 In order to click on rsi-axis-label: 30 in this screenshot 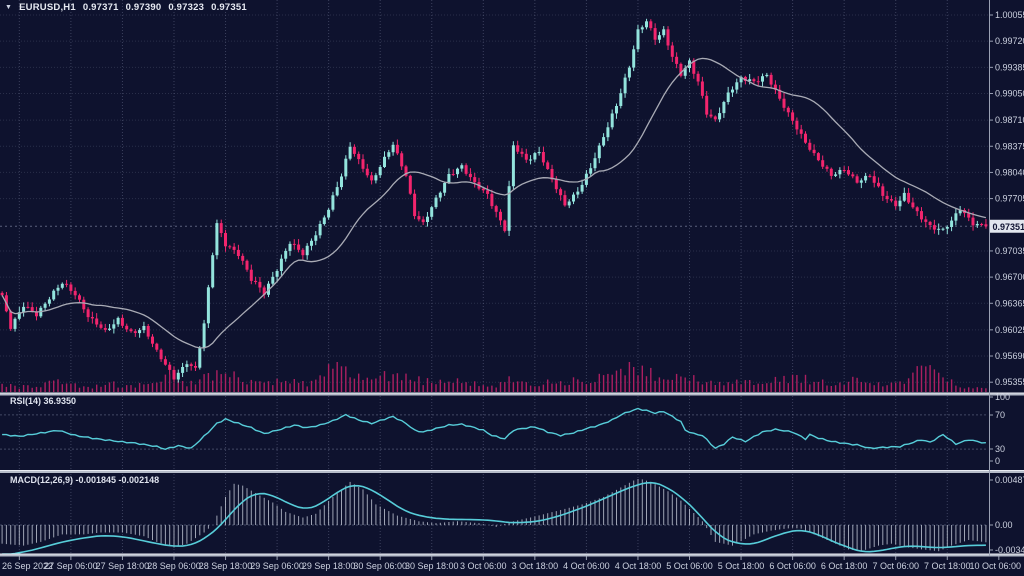, I will do `click(1000, 449)`.